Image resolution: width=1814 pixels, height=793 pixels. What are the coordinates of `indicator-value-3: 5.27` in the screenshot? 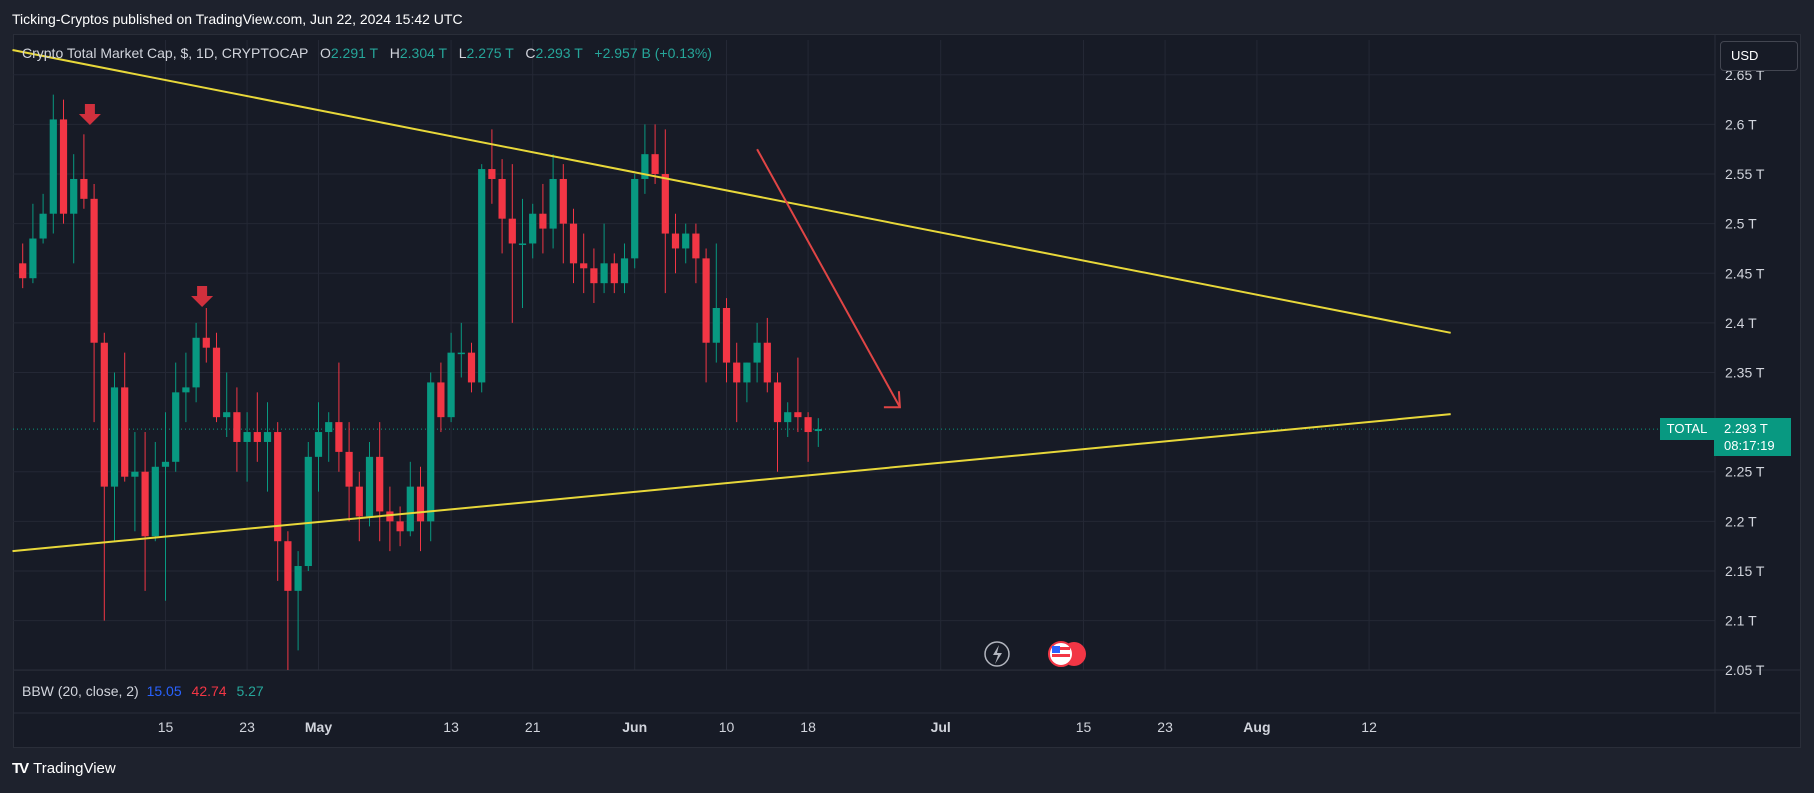 It's located at (250, 691).